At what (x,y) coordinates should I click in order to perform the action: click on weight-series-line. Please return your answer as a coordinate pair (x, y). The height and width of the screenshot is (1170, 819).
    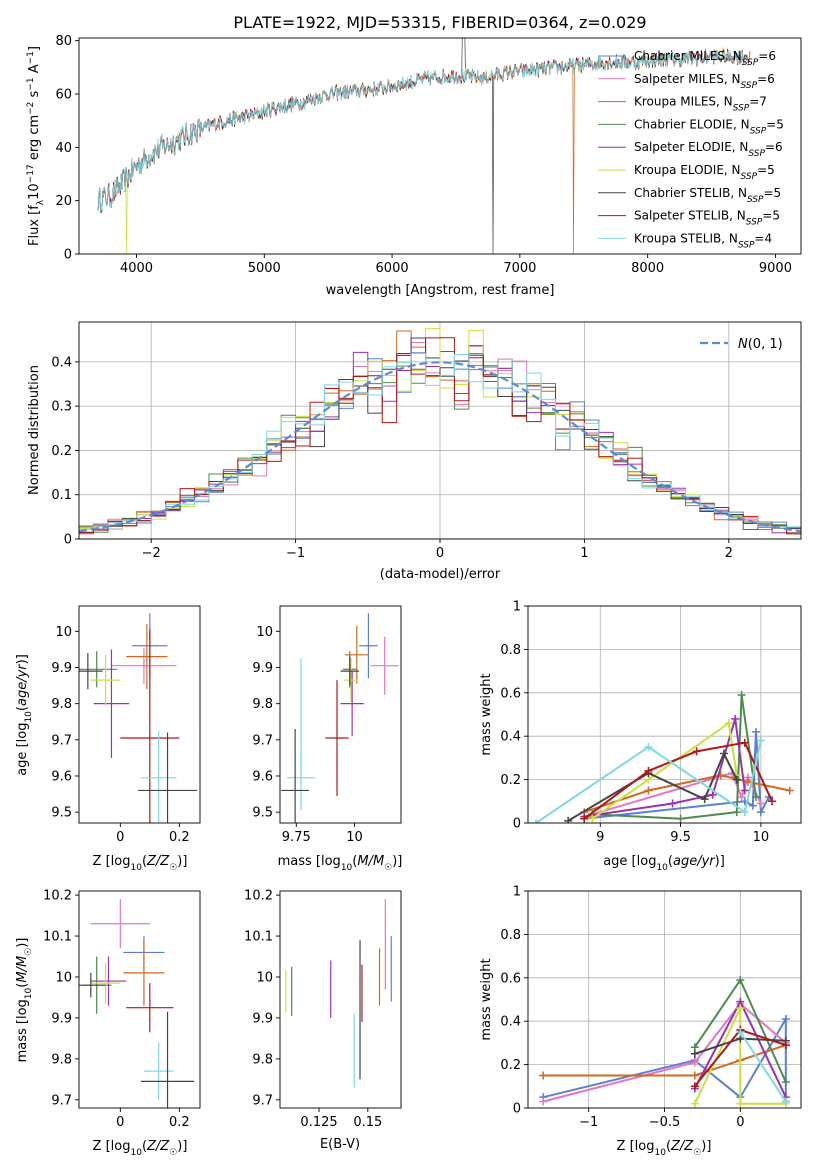
    Looking at the image, I should click on (664, 770).